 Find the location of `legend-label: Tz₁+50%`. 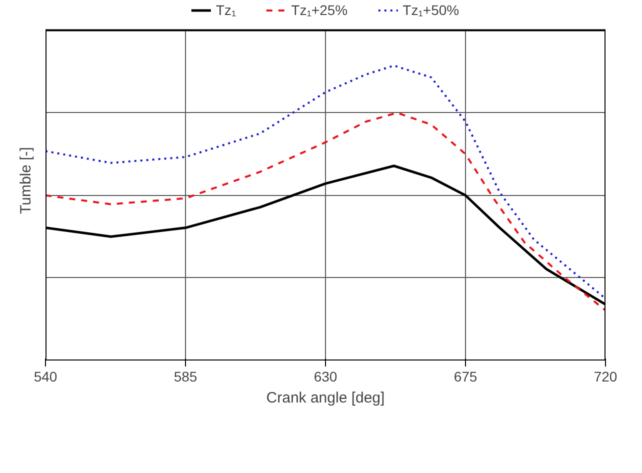

legend-label: Tz₁+50% is located at coordinates (431, 10).